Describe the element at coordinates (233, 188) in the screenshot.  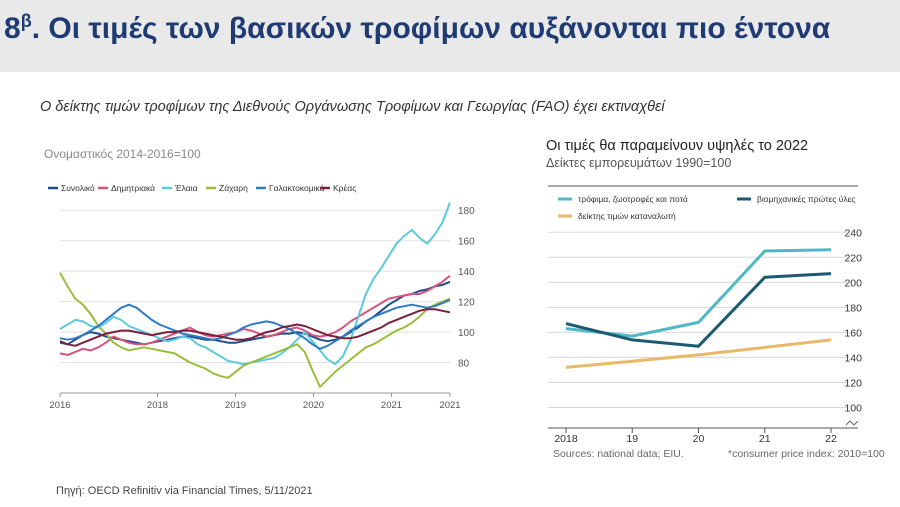
I see `chart1-legend-label: Ζάχαρη` at that location.